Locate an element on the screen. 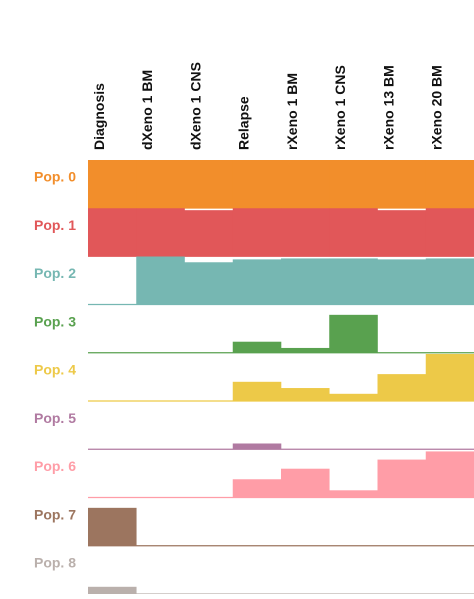 This screenshot has height=599, width=474. row-label: Pop. 7 is located at coordinates (55, 514).